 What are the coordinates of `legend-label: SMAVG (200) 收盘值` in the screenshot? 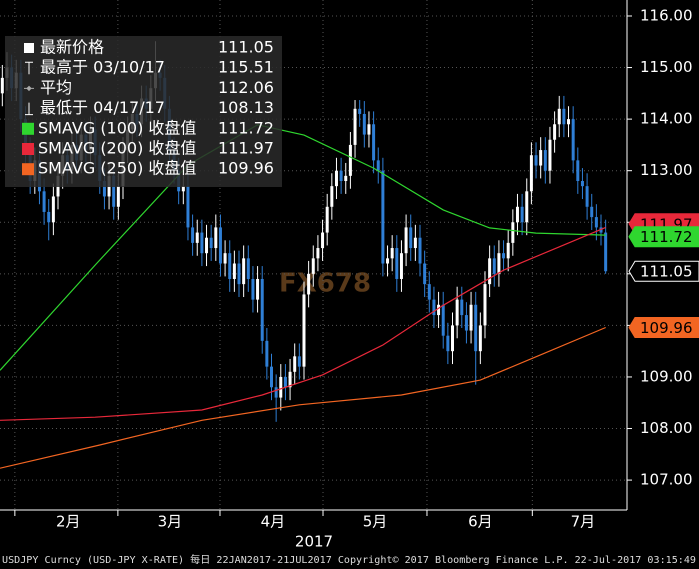 It's located at (117, 148).